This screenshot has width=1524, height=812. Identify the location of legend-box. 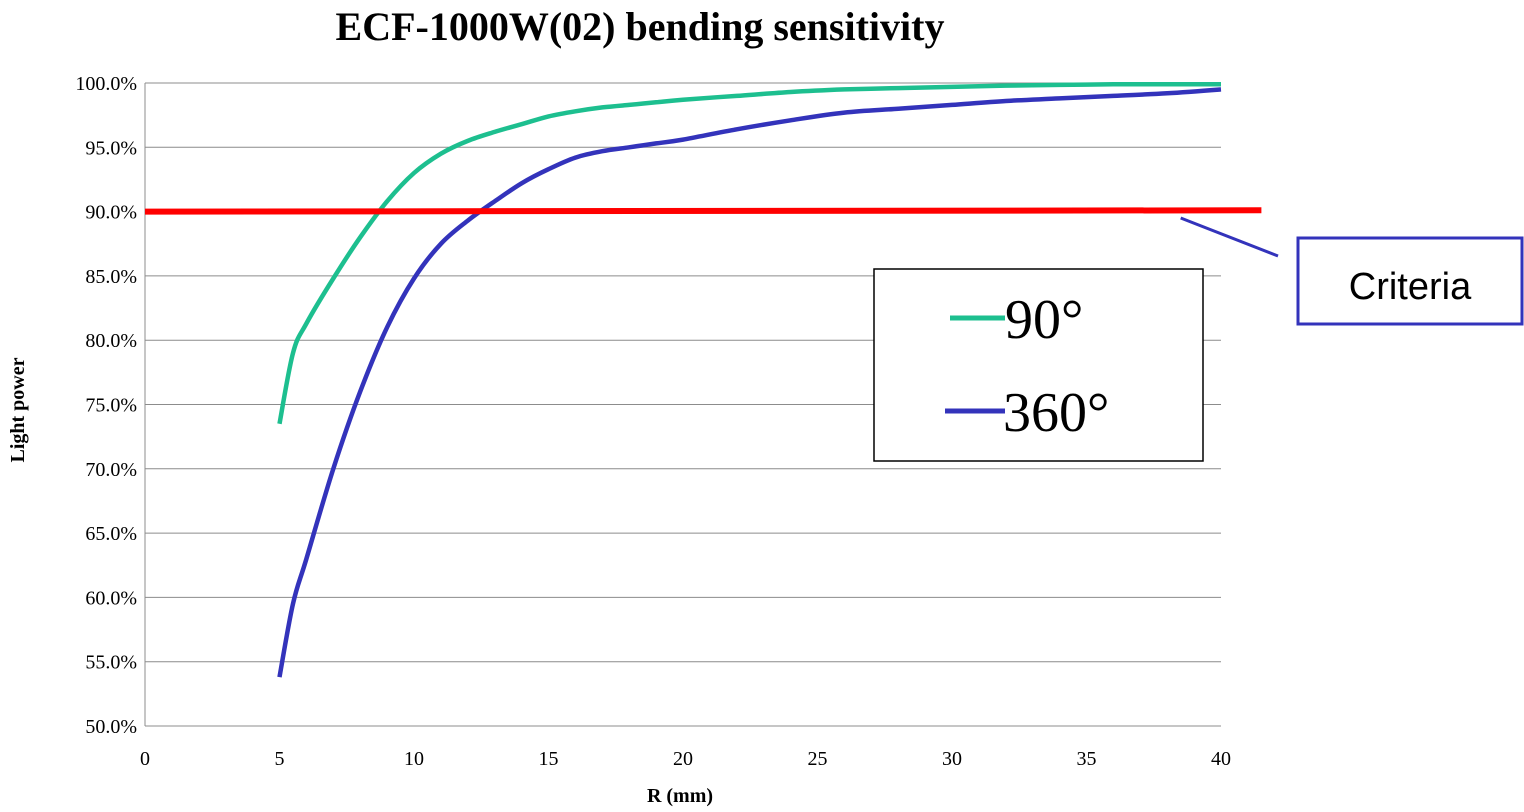
(1038, 365).